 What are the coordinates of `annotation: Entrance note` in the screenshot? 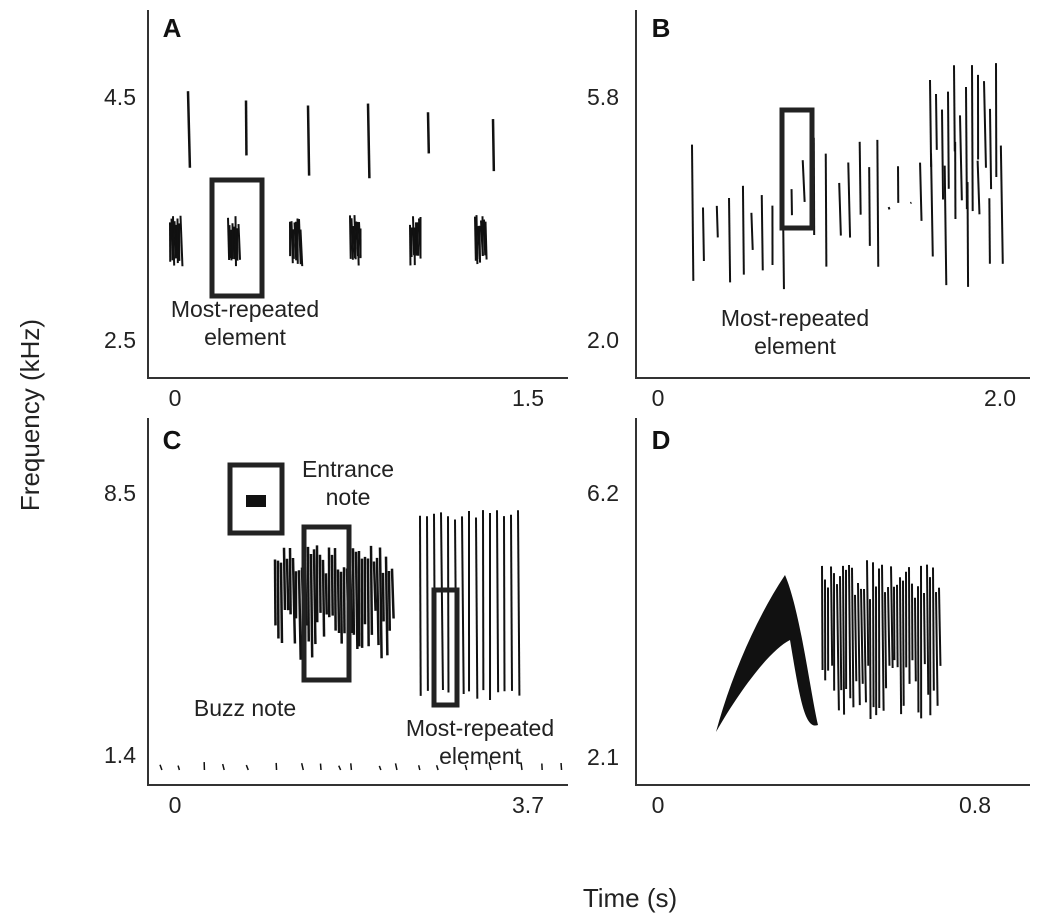 It's located at (348, 483).